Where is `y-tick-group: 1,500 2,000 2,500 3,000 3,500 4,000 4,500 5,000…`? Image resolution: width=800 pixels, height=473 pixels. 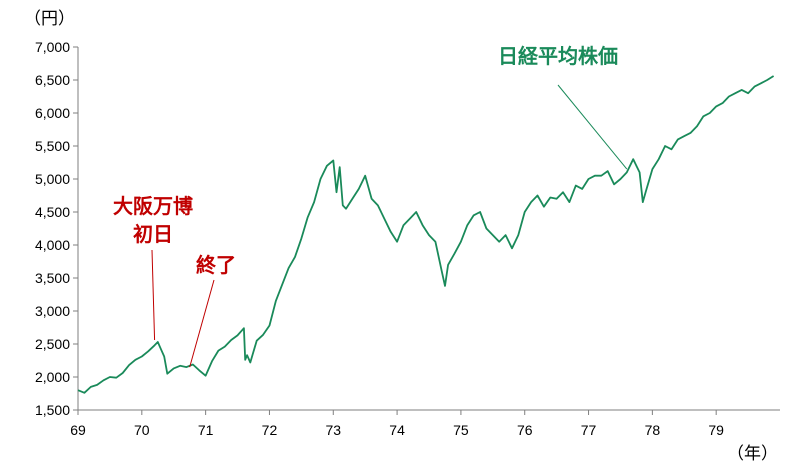 y-tick-group: 1,500 2,000 2,500 3,000 3,500 4,000 4,500 5,000… is located at coordinates (56, 228).